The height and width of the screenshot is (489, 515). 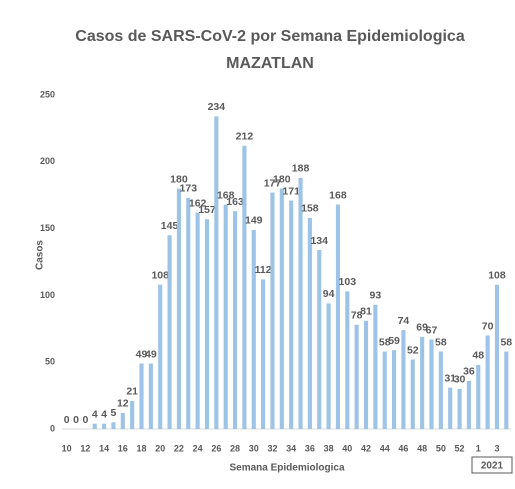 I want to click on x-tick-label: 36, so click(x=310, y=448).